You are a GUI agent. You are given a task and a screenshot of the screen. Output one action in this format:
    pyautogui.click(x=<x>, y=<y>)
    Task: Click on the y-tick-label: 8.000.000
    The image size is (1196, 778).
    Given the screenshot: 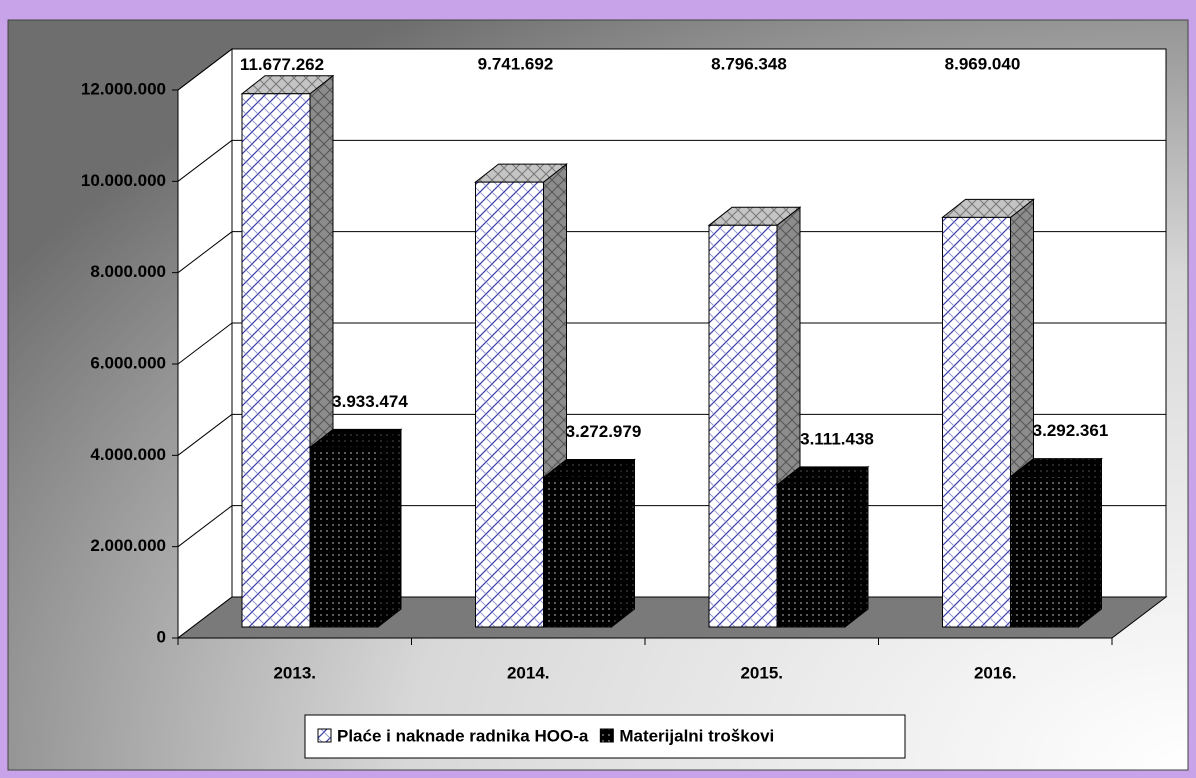 What is the action you would take?
    pyautogui.click(x=128, y=271)
    